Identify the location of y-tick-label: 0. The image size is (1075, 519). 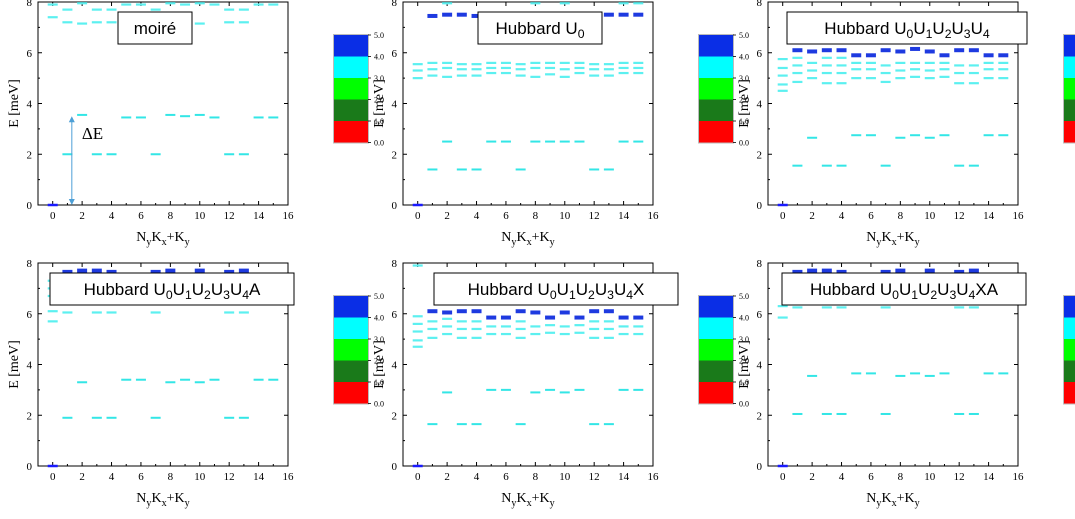
(395, 206).